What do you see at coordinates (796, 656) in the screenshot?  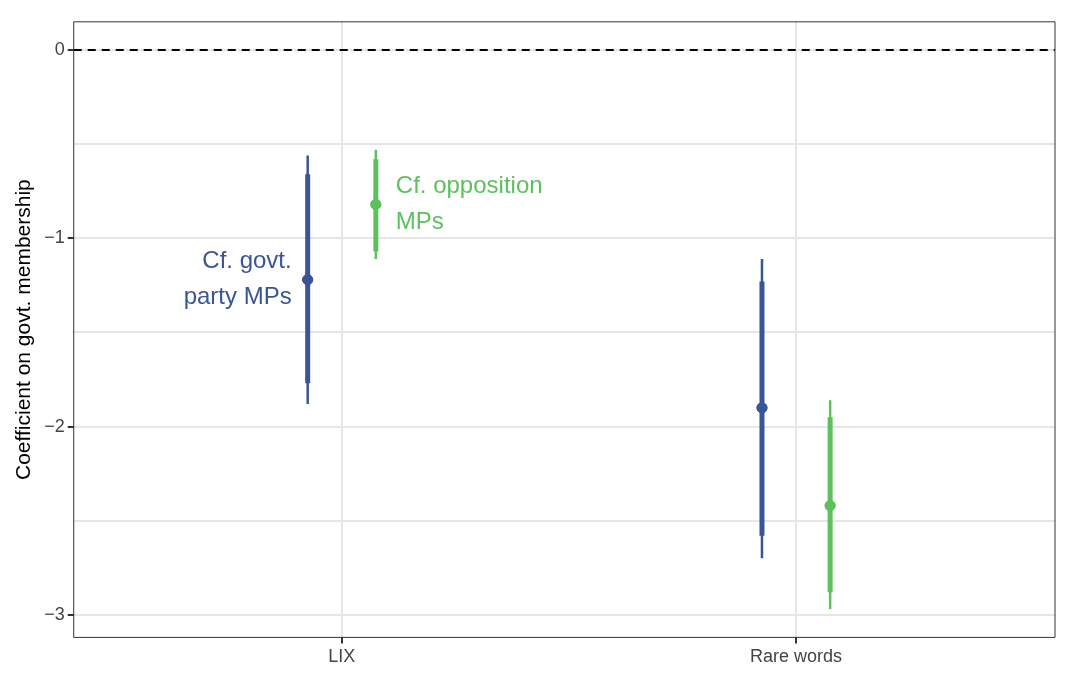 I see `x-tick-label: Rare words` at bounding box center [796, 656].